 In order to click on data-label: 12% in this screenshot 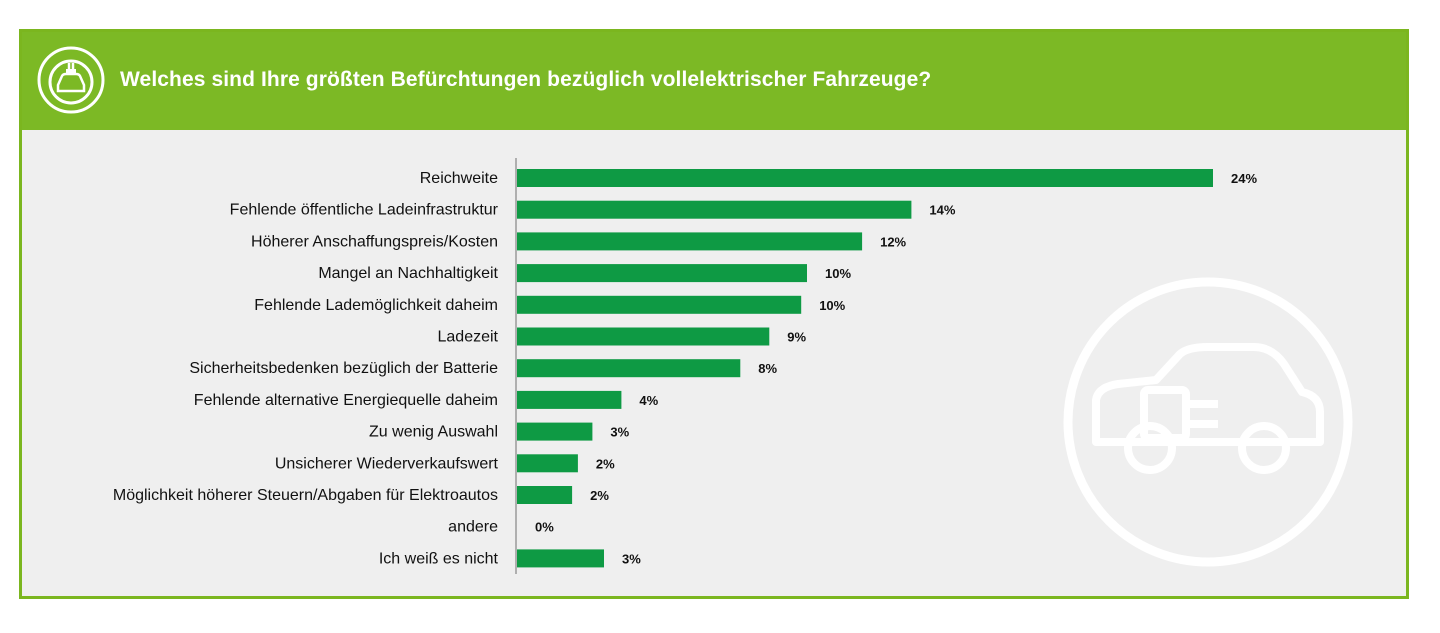, I will do `click(893, 241)`.